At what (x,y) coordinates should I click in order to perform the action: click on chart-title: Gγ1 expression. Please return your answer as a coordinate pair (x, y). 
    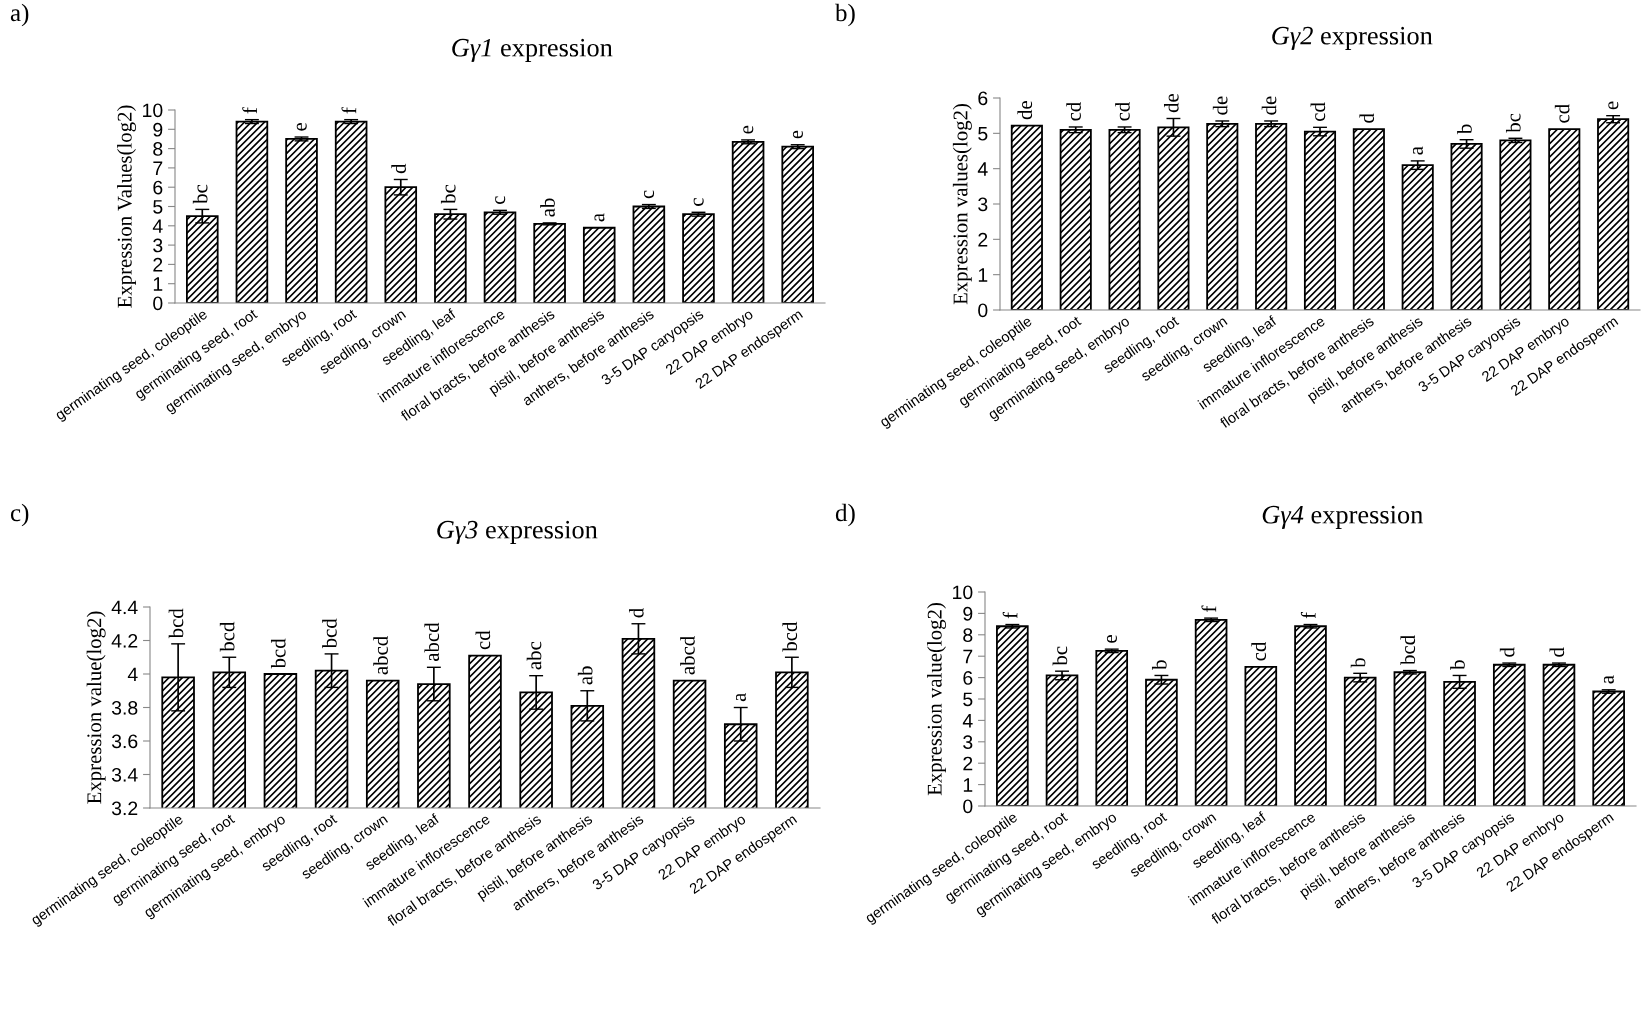
    Looking at the image, I should click on (532, 50).